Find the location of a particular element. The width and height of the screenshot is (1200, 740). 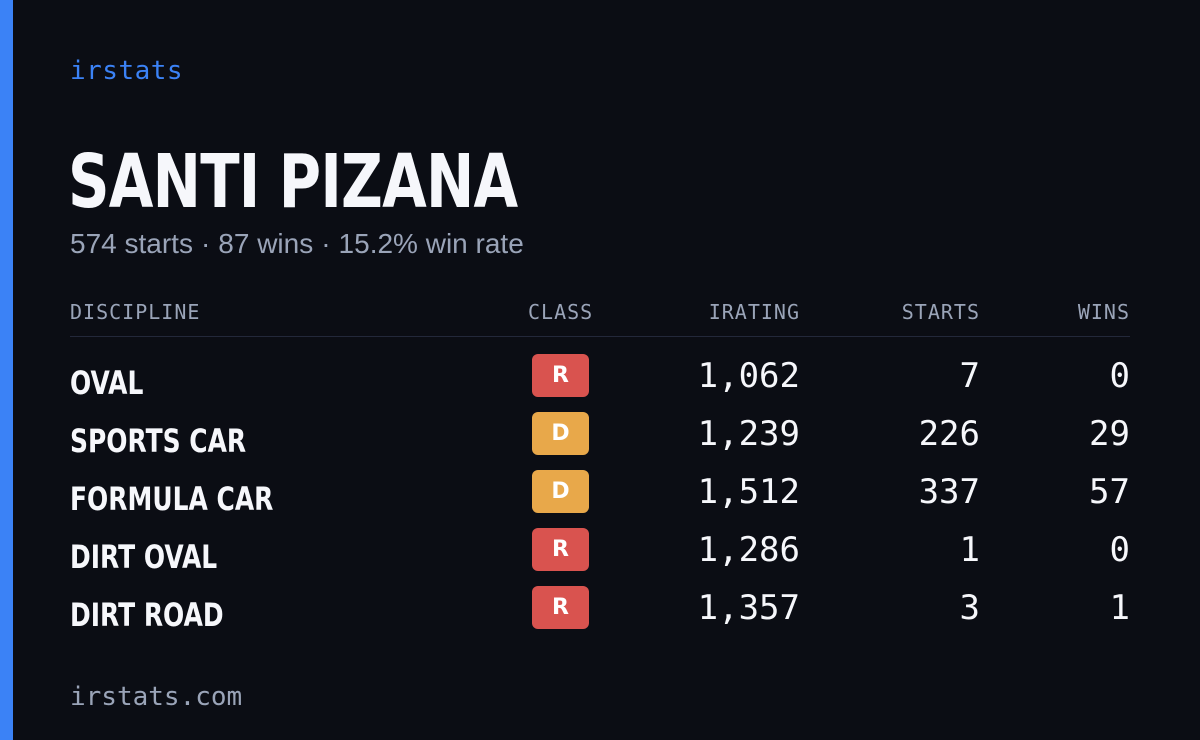

row-irating: 1,062 is located at coordinates (748, 376).